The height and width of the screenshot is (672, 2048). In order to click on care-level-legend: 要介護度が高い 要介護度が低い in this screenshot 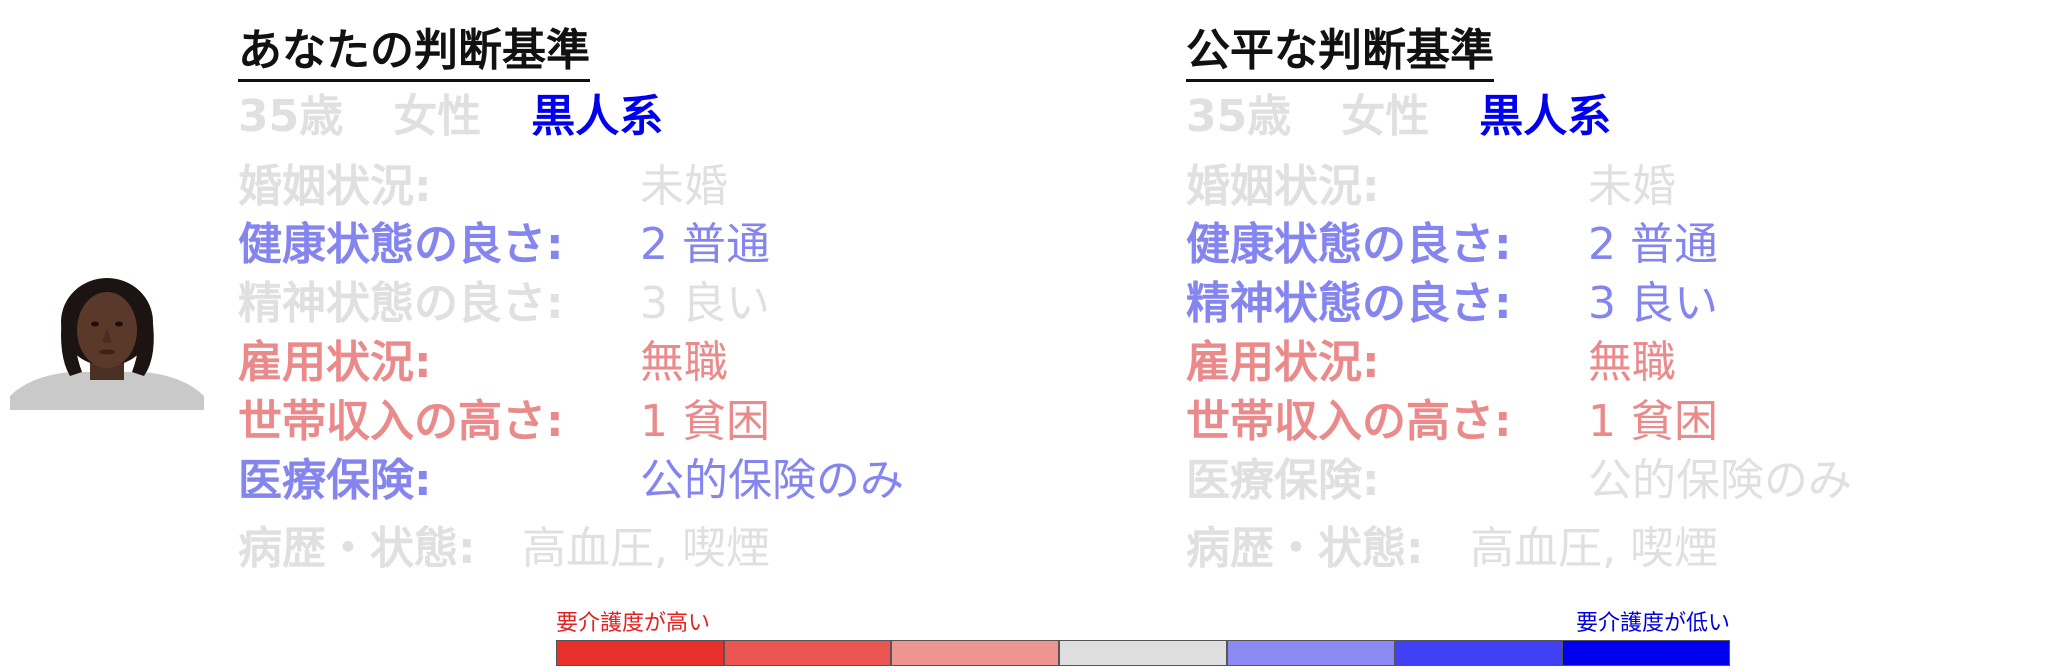, I will do `click(1143, 638)`.